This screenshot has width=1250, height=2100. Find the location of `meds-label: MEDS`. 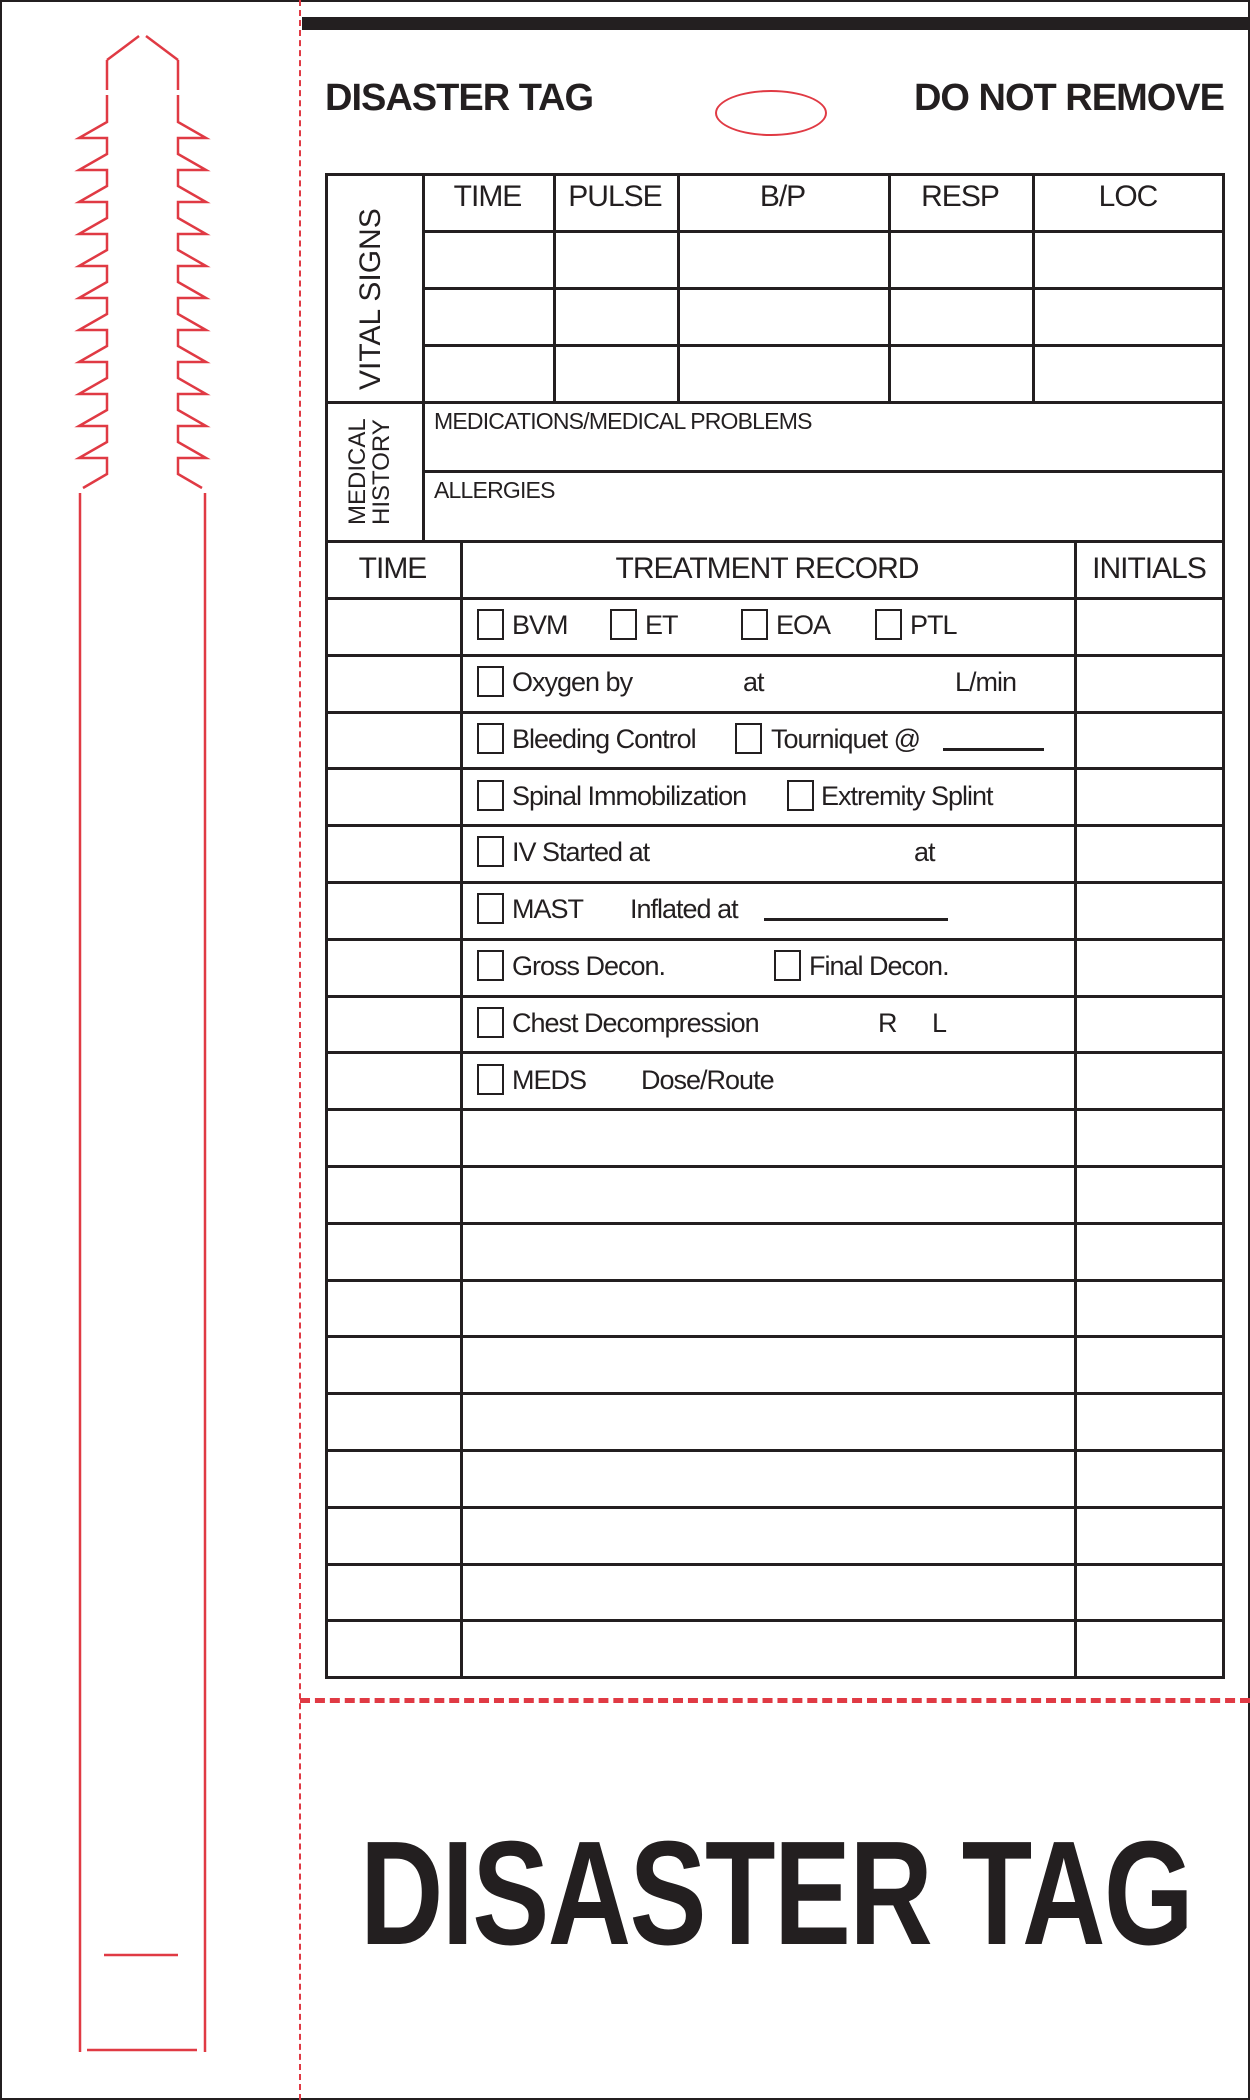

meds-label: MEDS is located at coordinates (549, 1080).